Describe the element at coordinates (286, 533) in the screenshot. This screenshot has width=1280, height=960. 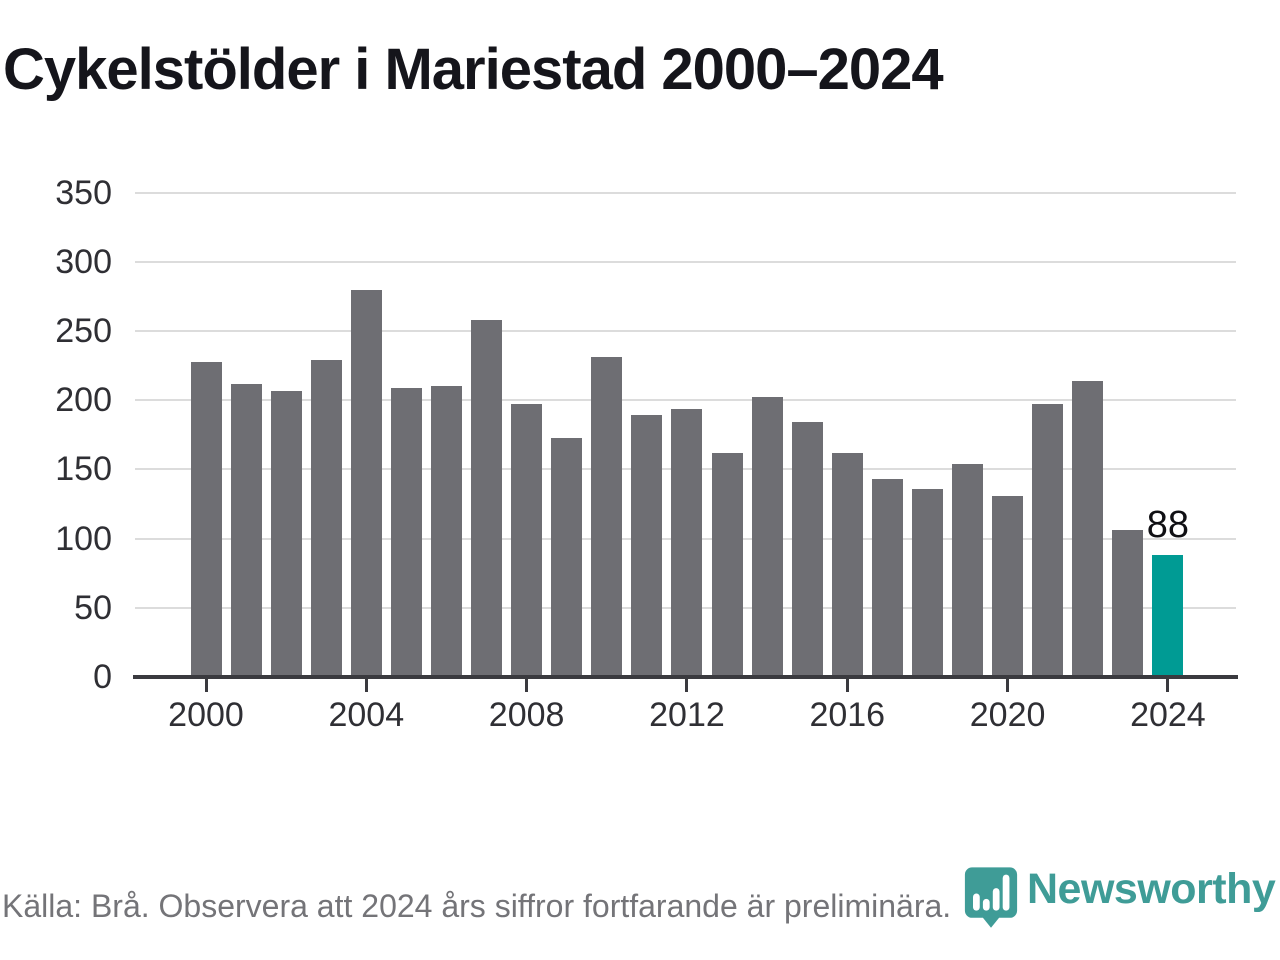
I see `bar-2002` at that location.